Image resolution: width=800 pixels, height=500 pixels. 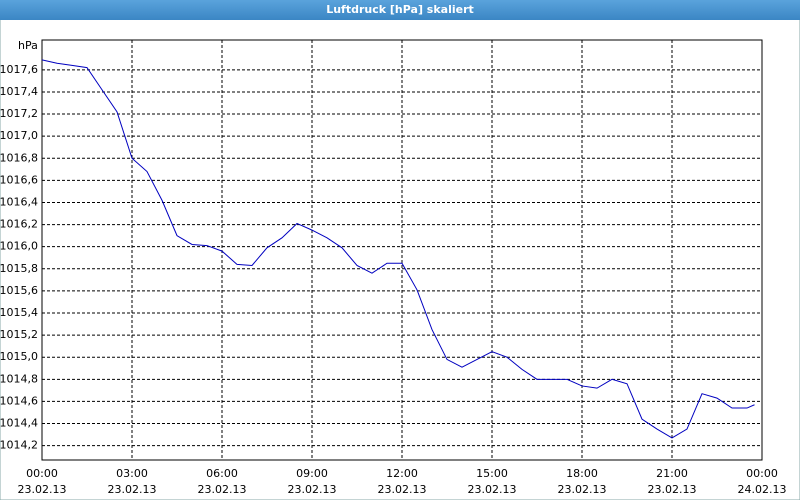 I want to click on y-tick-label: 1016,0, so click(x=19, y=246).